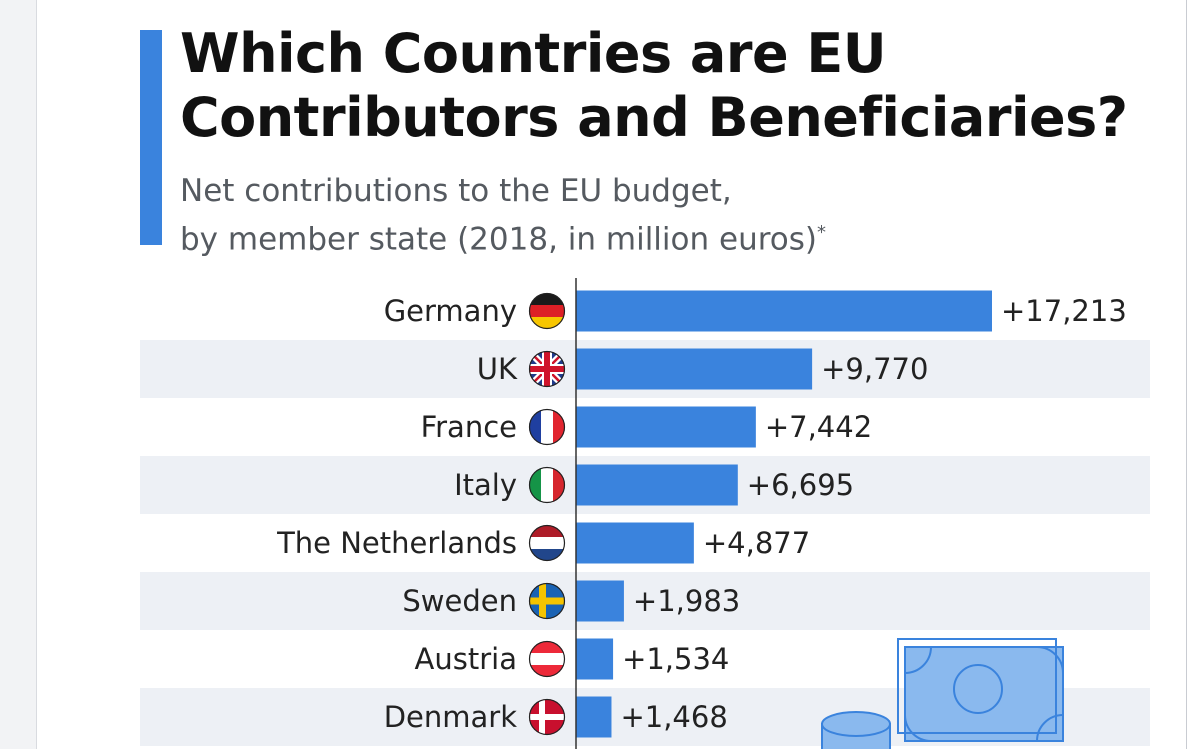 The height and width of the screenshot is (749, 1200). I want to click on bar-austria, so click(595, 659).